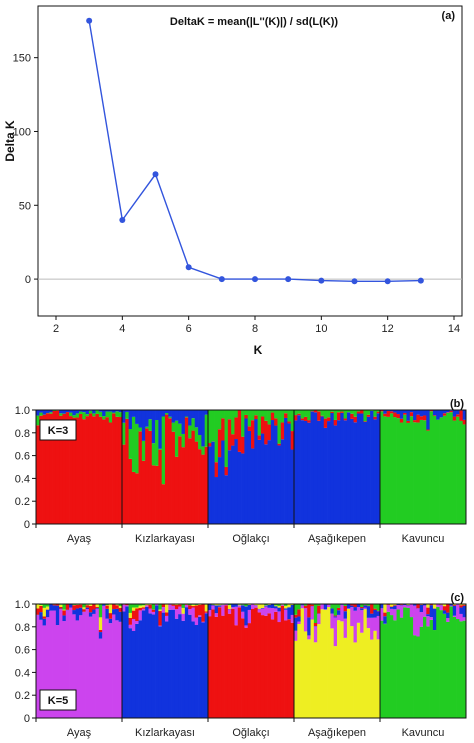 The height and width of the screenshot is (743, 474). Describe the element at coordinates (457, 404) in the screenshot. I see `panel-label: (b)` at that location.